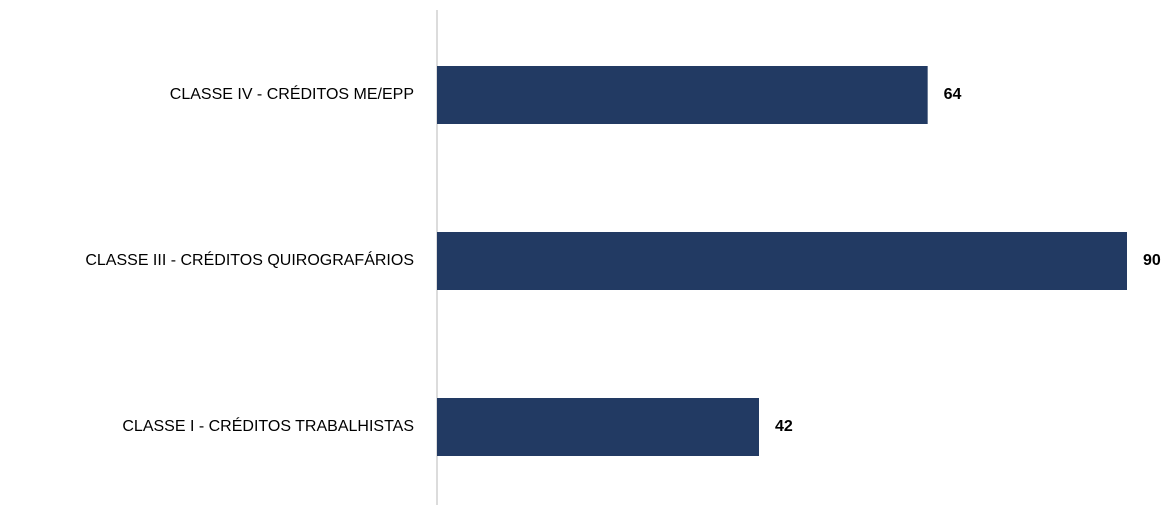  Describe the element at coordinates (292, 93) in the screenshot. I see `category-label: CLASSE IV - CRÉDITOS ME/EPP` at that location.